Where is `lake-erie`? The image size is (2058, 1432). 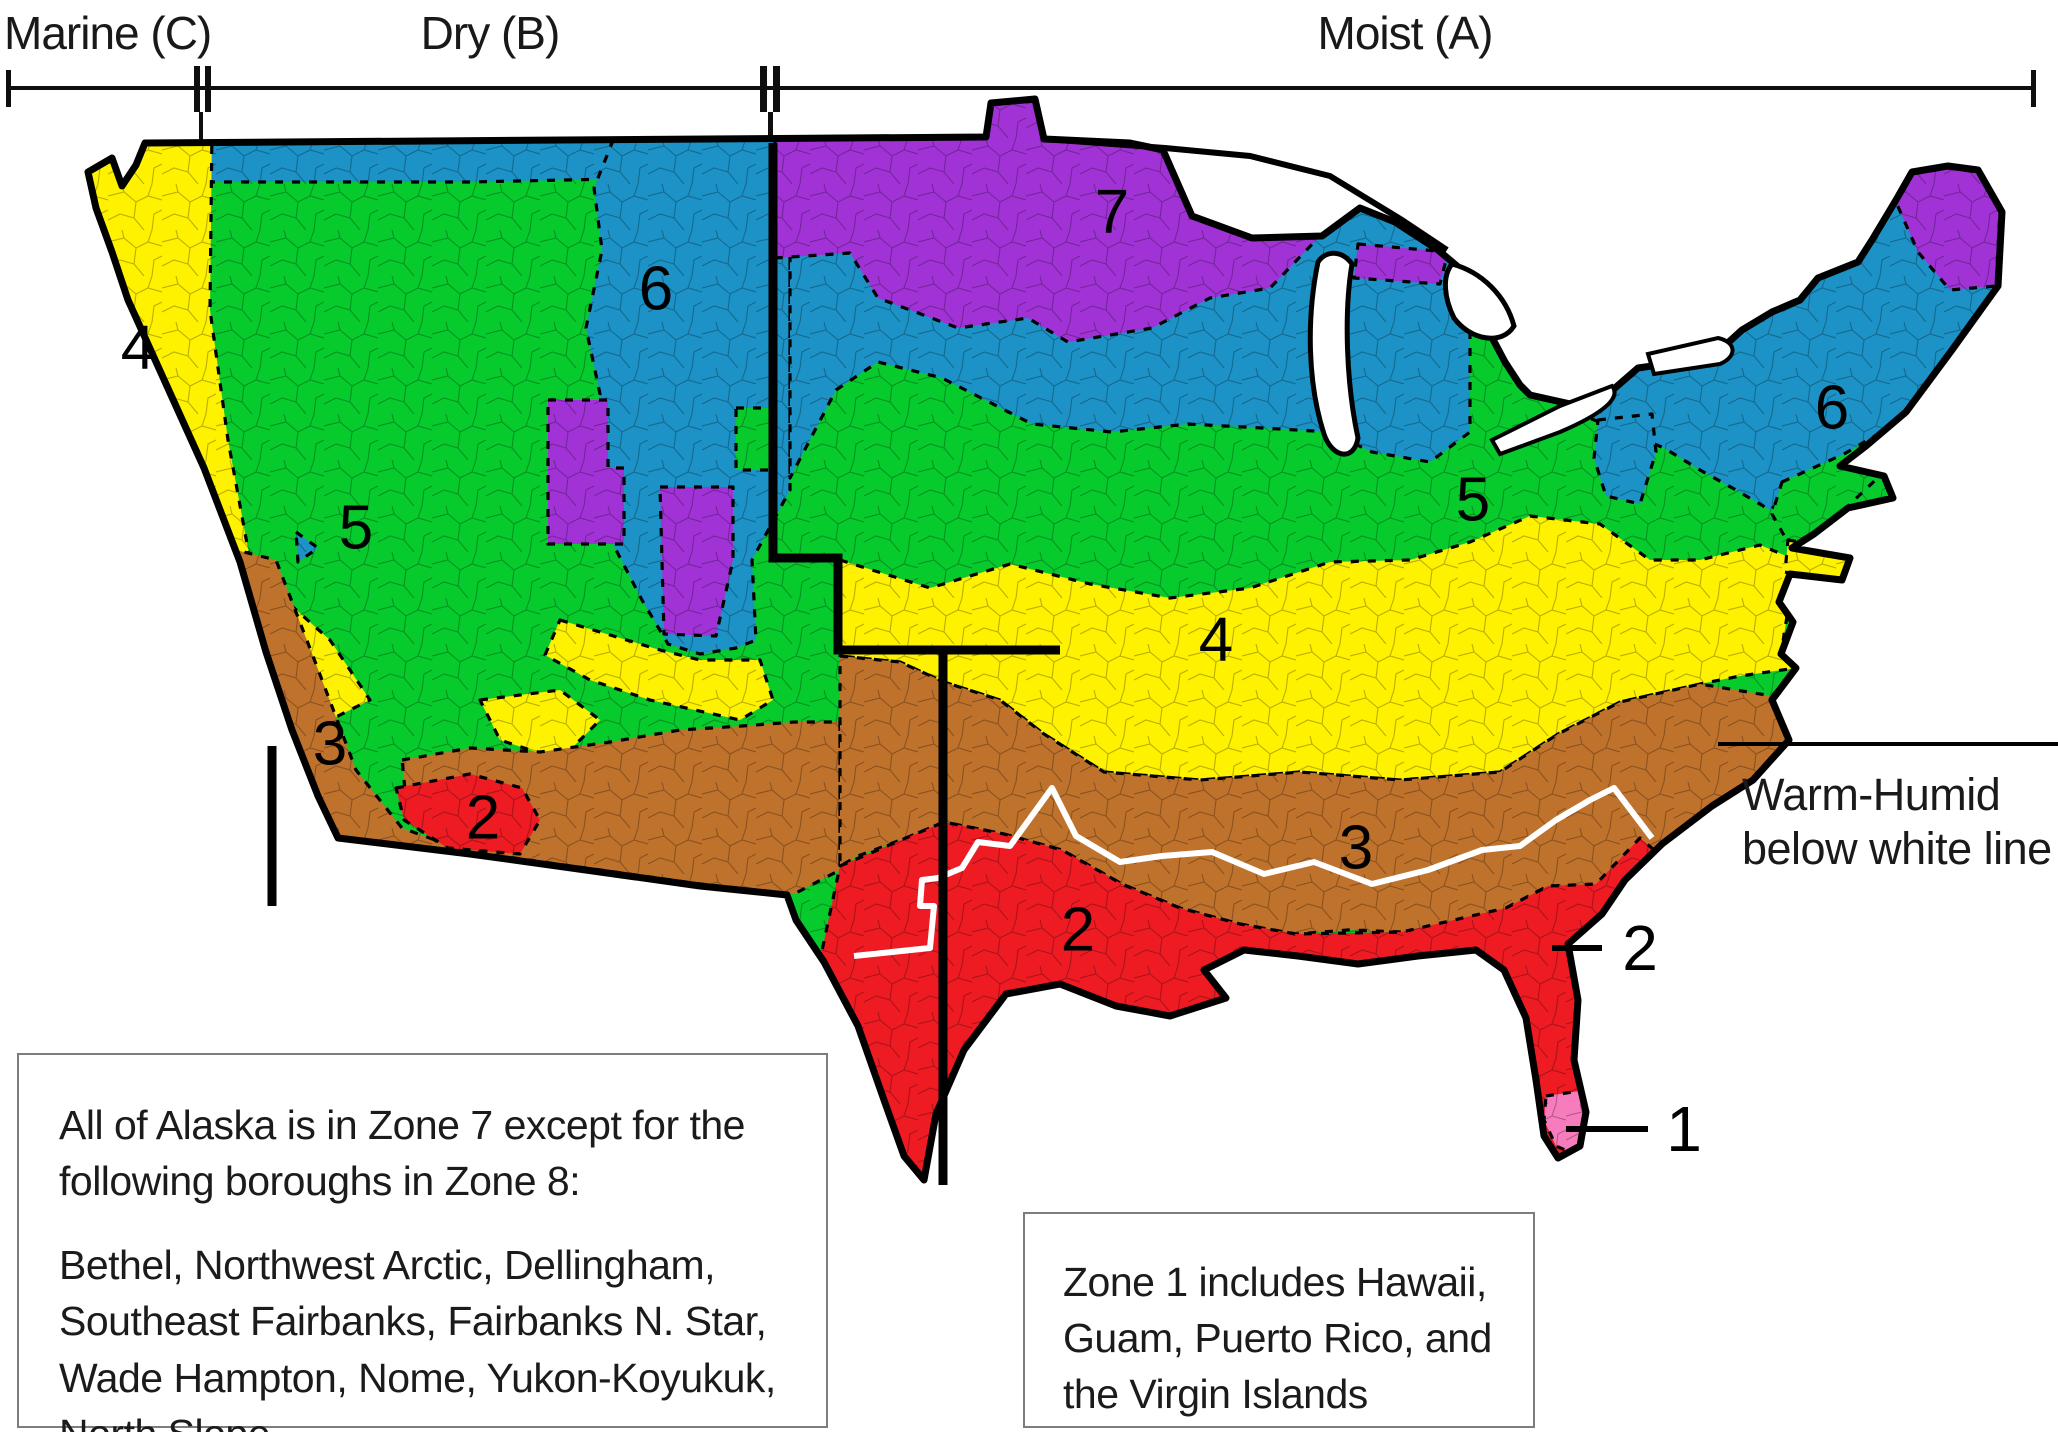 lake-erie is located at coordinates (1553, 420).